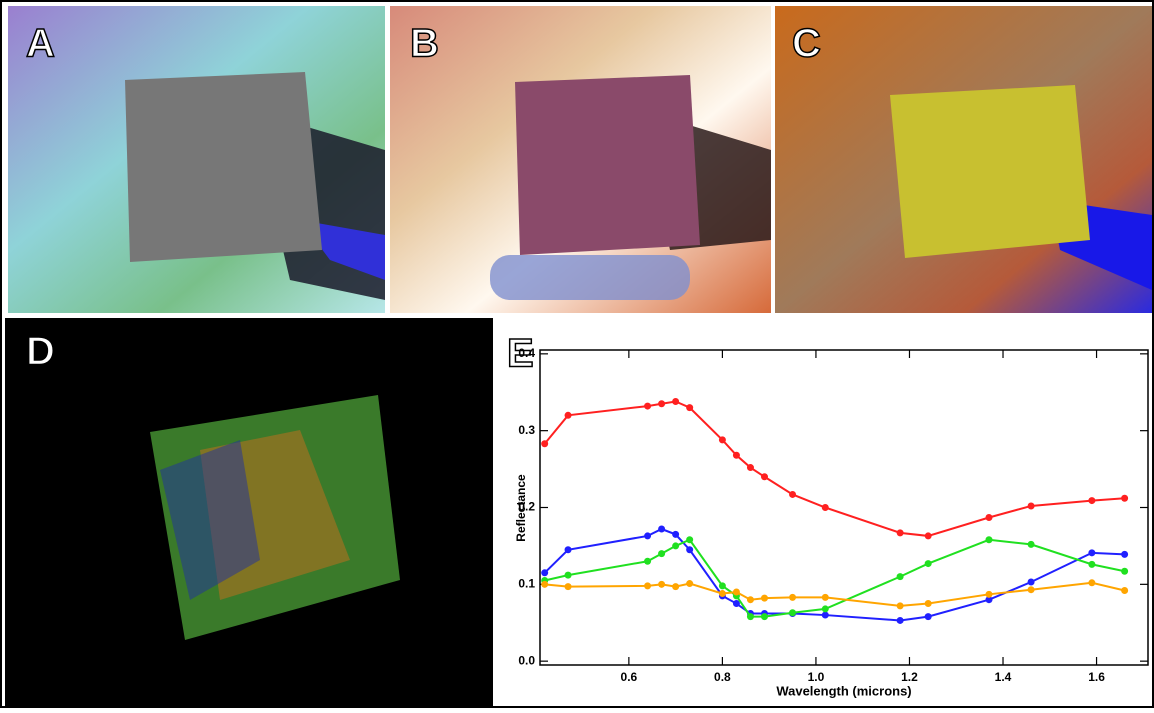  I want to click on panel-label: C, so click(806, 44).